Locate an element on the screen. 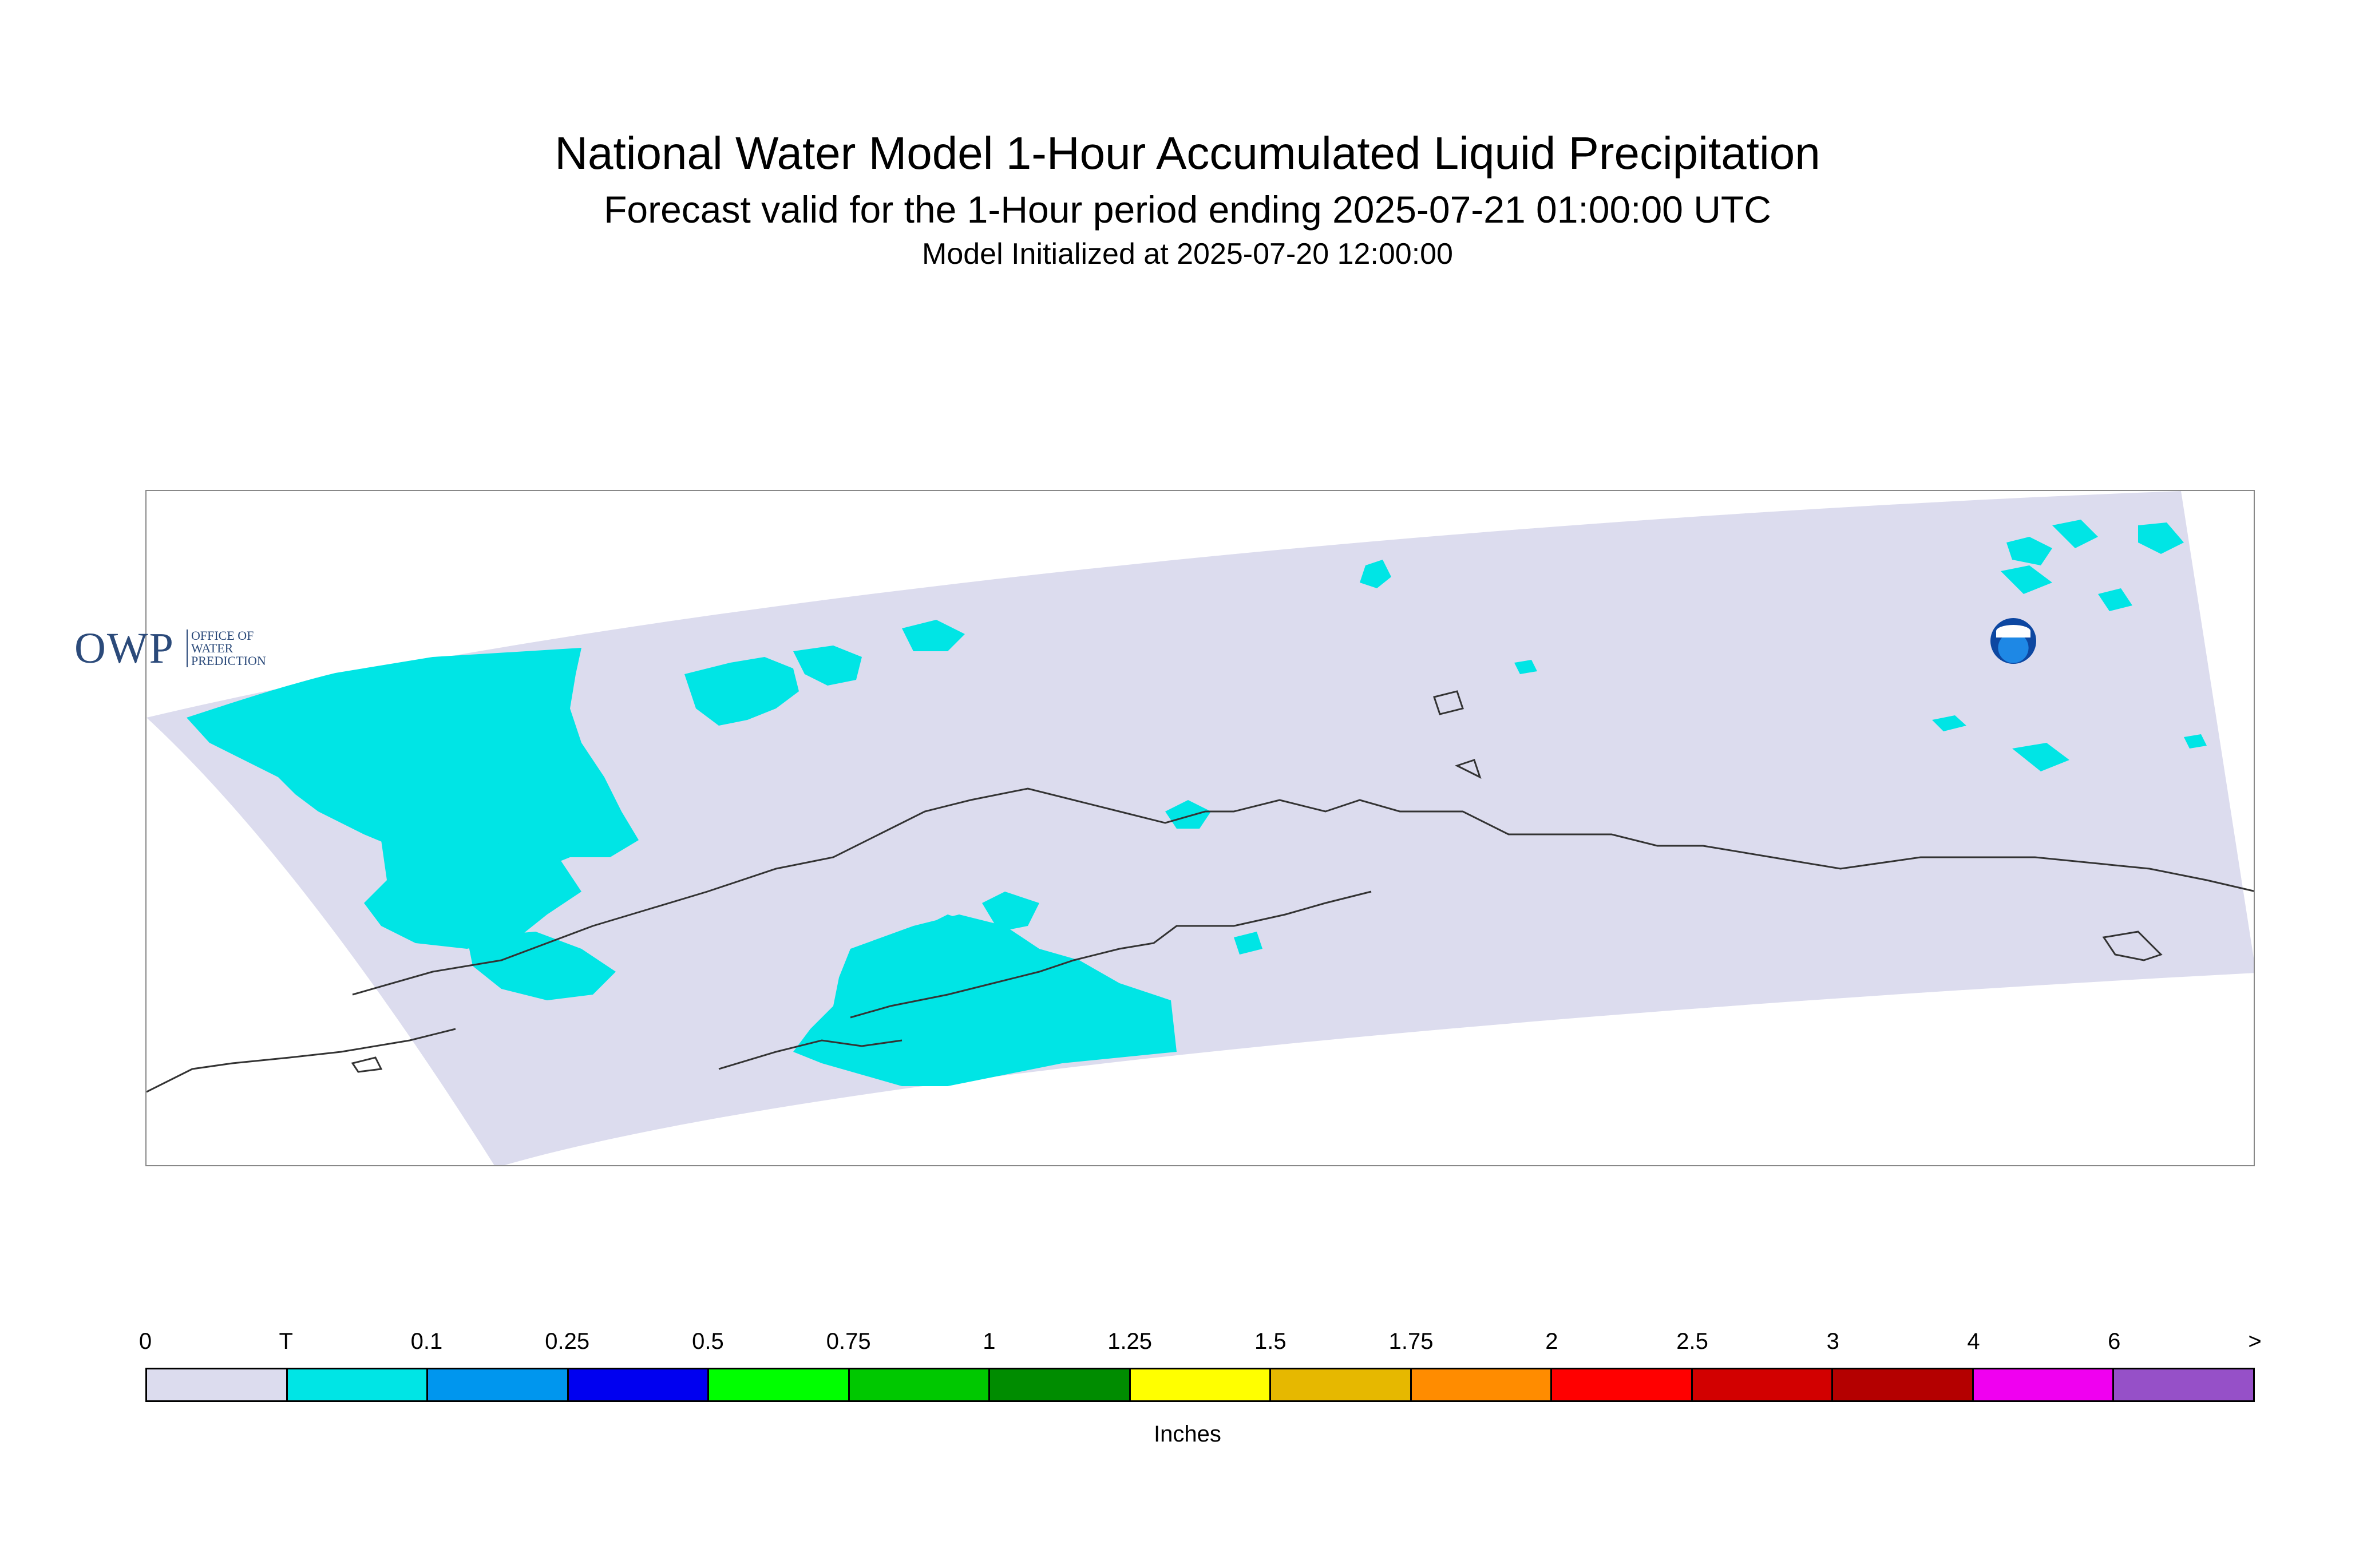 The image size is (2375, 1568). precip-area-southwest is located at coordinates (472, 891).